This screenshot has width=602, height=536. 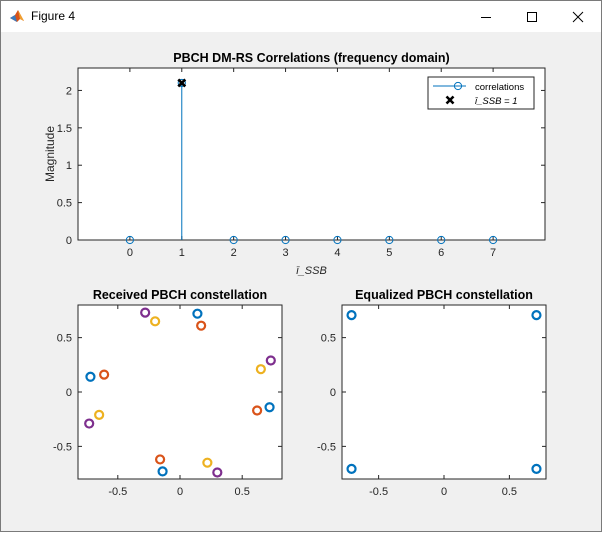 What do you see at coordinates (337, 253) in the screenshot?
I see `x-tick-label: 4` at bounding box center [337, 253].